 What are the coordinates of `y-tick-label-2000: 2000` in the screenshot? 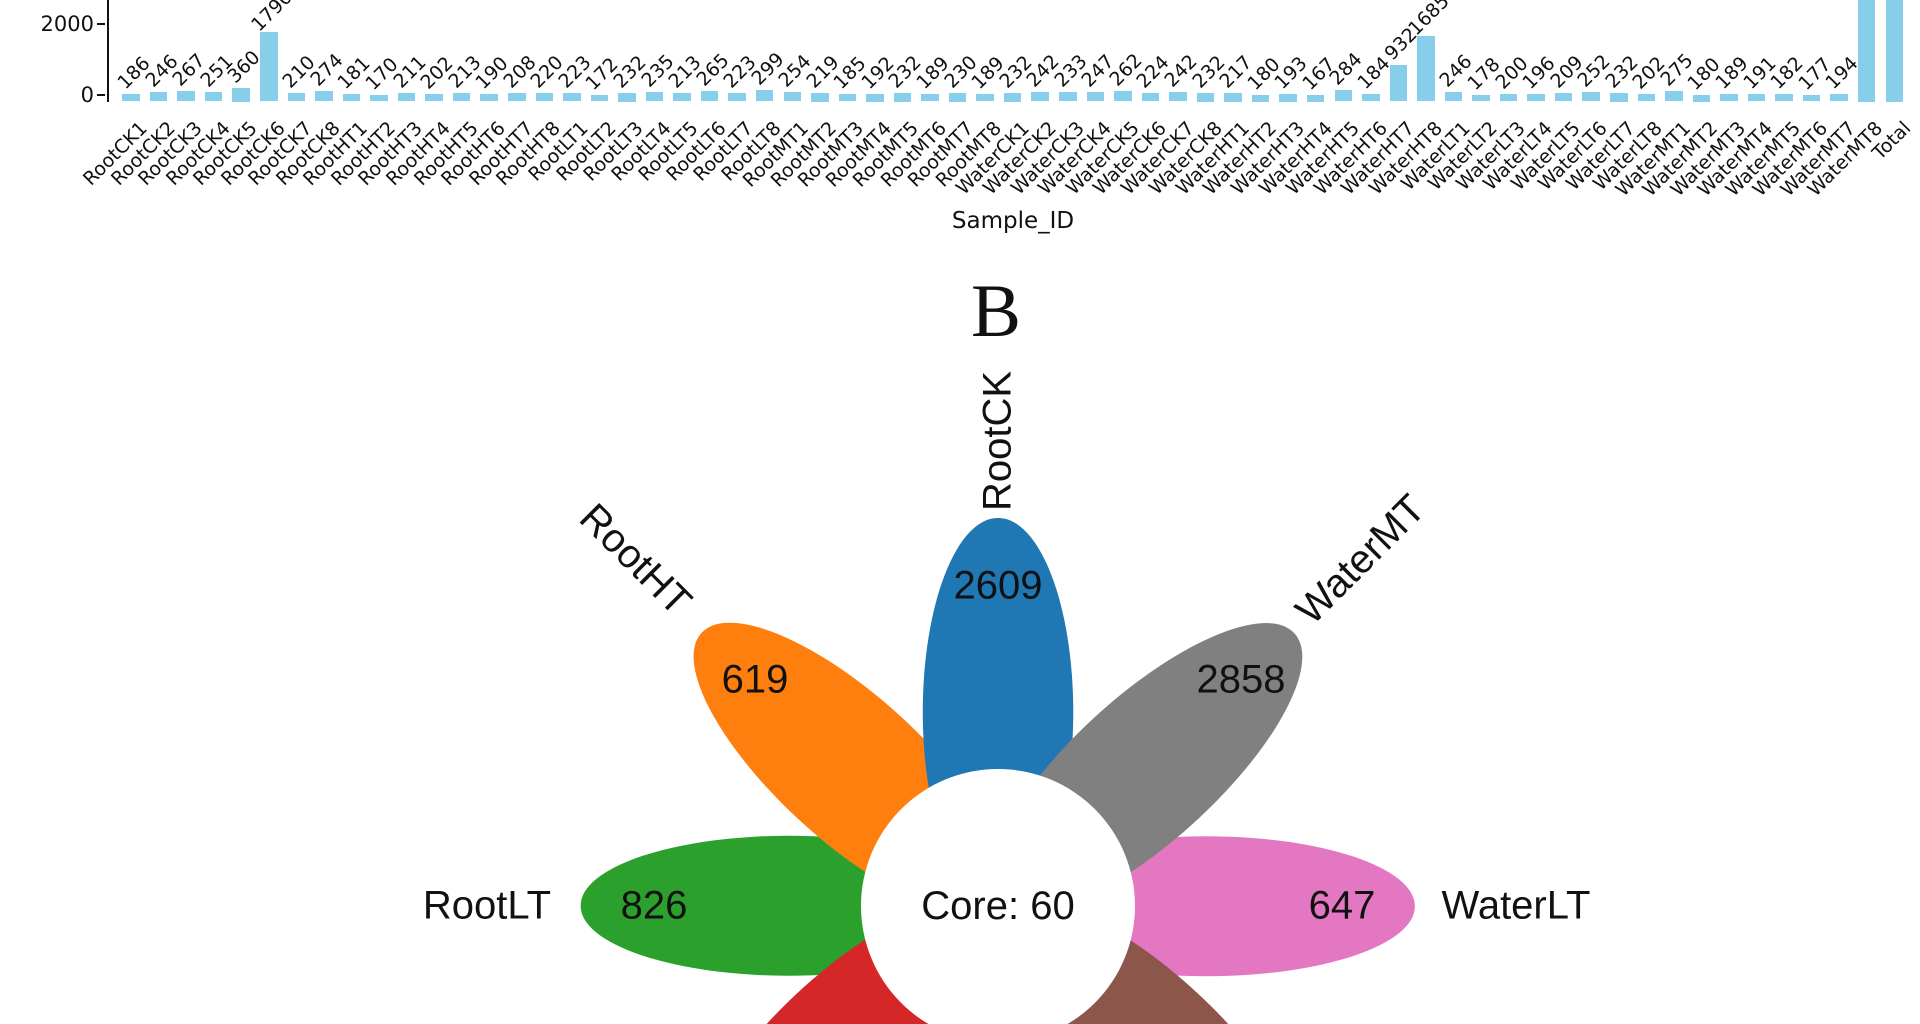 It's located at (67, 23).